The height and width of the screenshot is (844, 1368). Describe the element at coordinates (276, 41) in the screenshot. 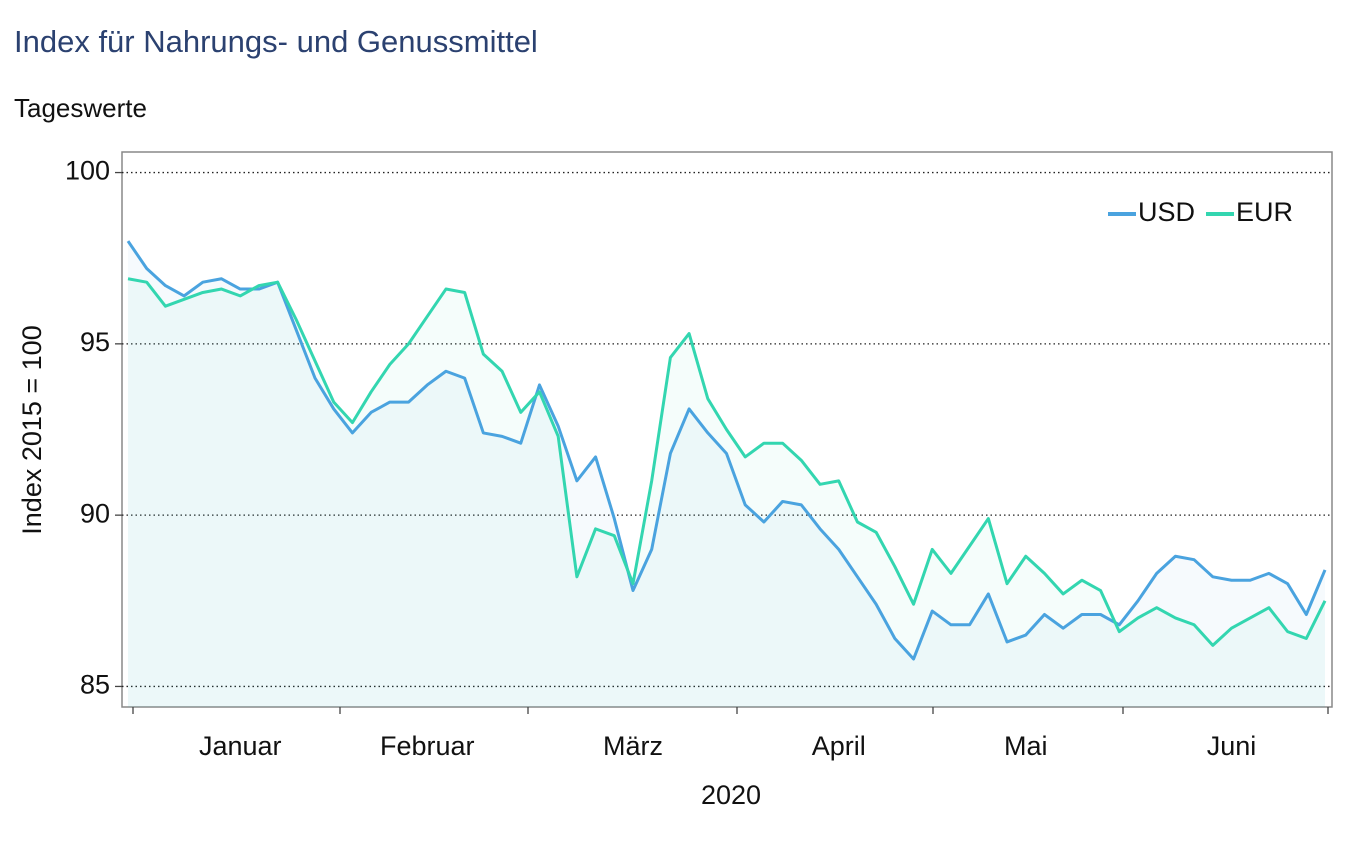

I see `chart-title: Index für Nahrungs- und Genussmittel` at that location.